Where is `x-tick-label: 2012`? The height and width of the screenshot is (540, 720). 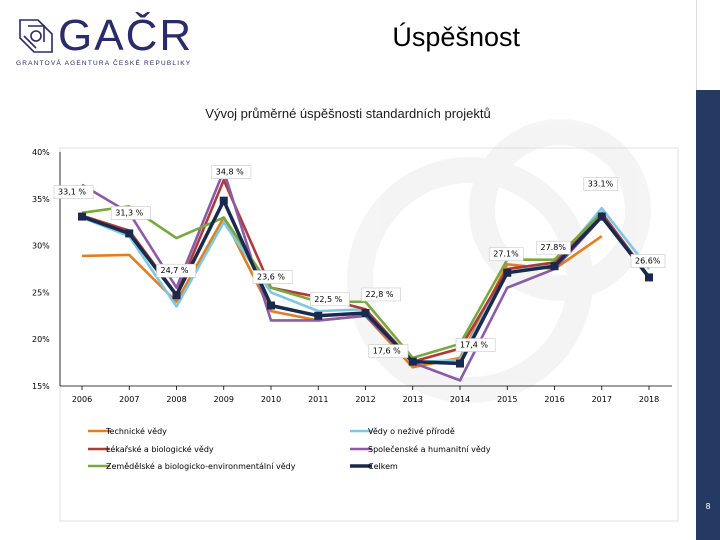
x-tick-label: 2012 is located at coordinates (365, 399).